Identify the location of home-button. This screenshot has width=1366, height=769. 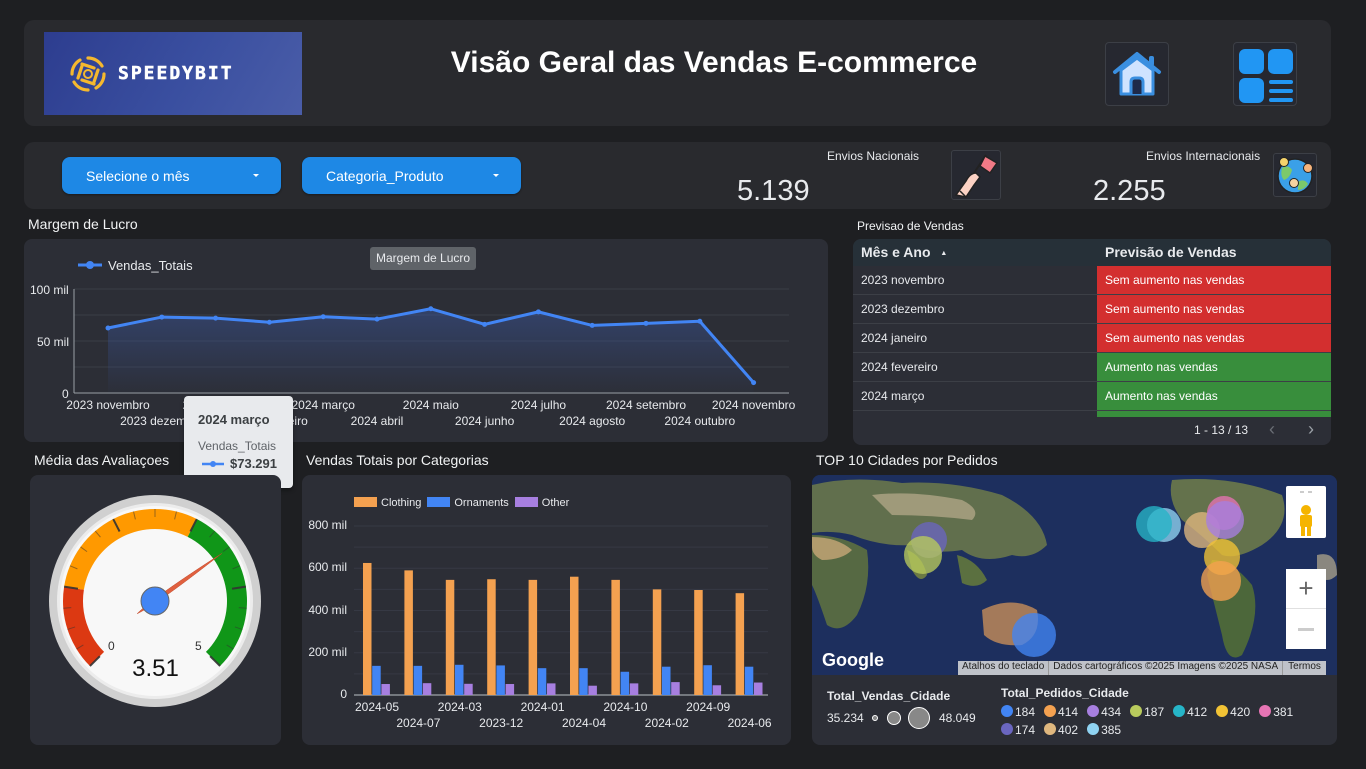
(1137, 74).